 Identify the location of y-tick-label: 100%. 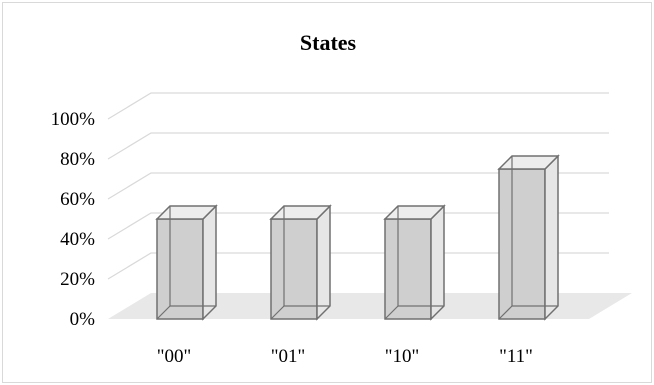
(73, 119).